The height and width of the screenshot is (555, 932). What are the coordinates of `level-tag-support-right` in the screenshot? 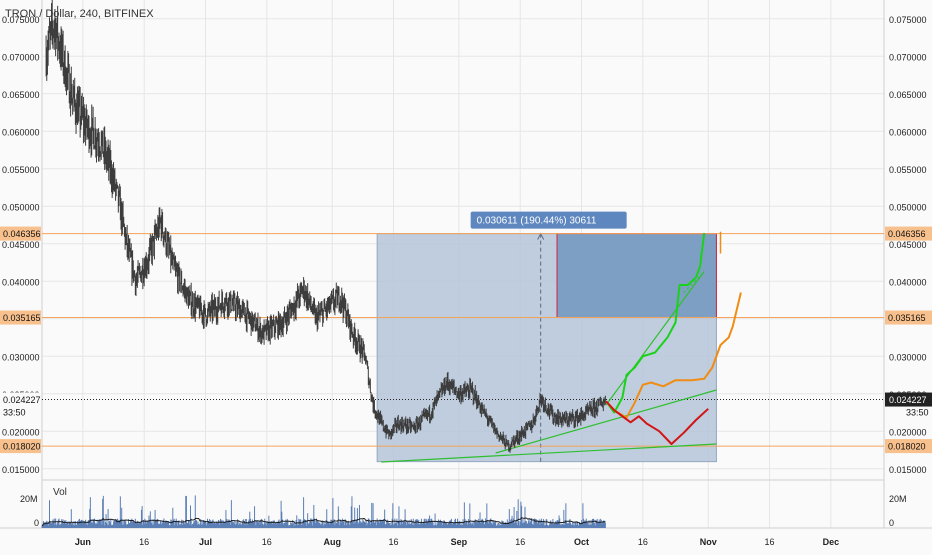 It's located at (908, 446).